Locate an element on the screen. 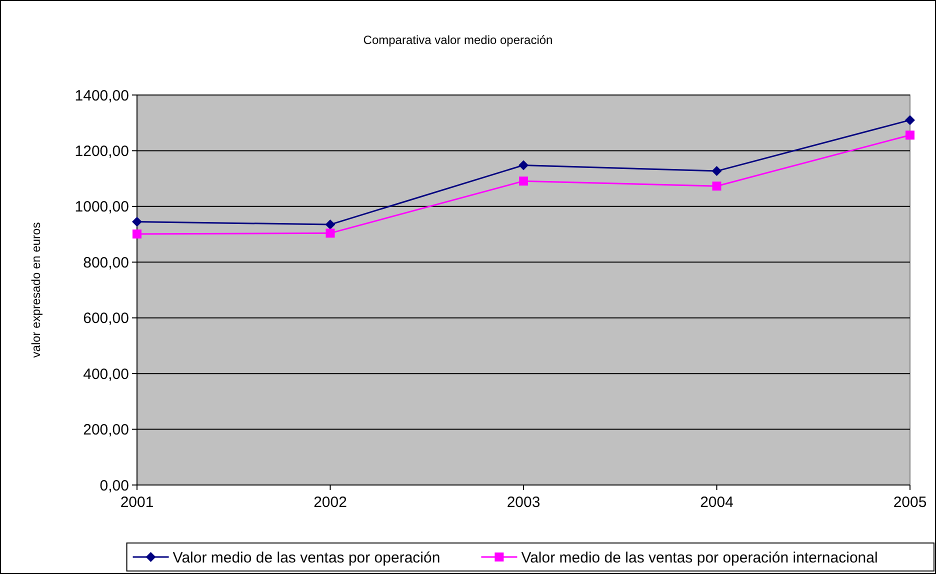 The width and height of the screenshot is (936, 574). y-axis-title: valor expresado en euros is located at coordinates (36, 290).